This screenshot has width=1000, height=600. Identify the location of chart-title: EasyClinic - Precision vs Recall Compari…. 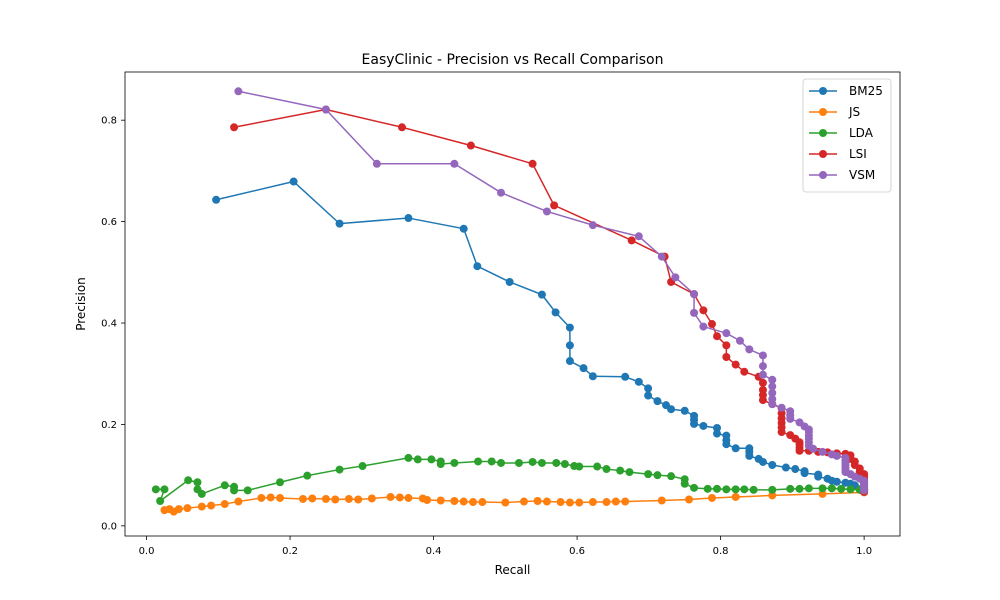
(513, 60).